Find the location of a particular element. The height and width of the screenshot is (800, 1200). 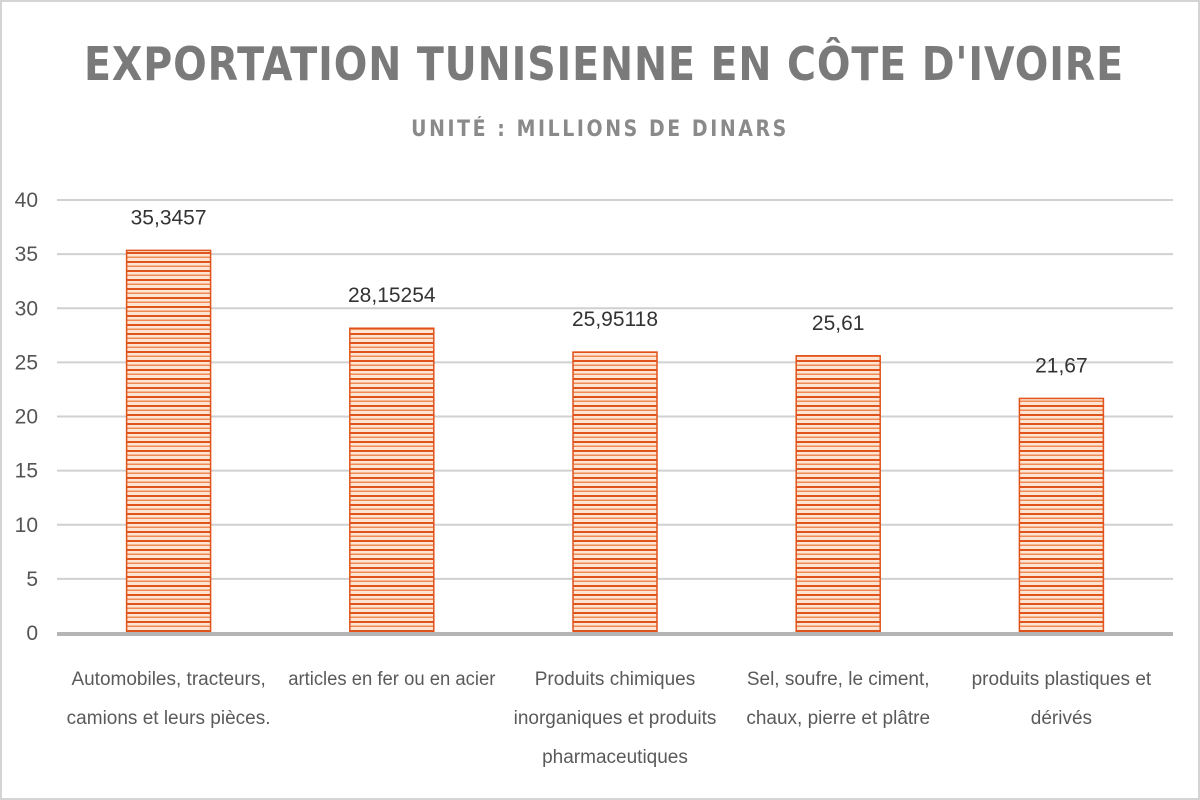

data-label: 25,95118 is located at coordinates (615, 319).